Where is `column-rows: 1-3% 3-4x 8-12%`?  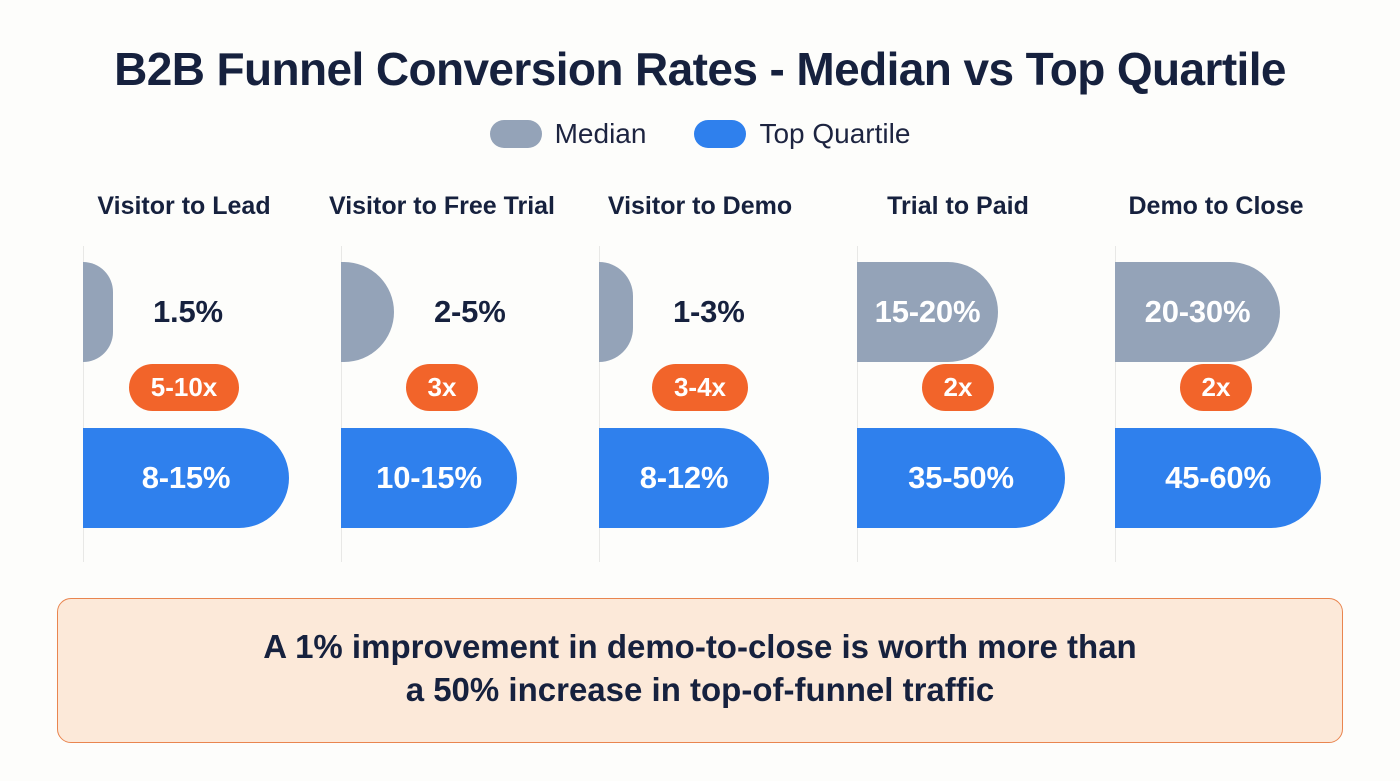
column-rows: 1-3% 3-4x 8-12% is located at coordinates (714, 404).